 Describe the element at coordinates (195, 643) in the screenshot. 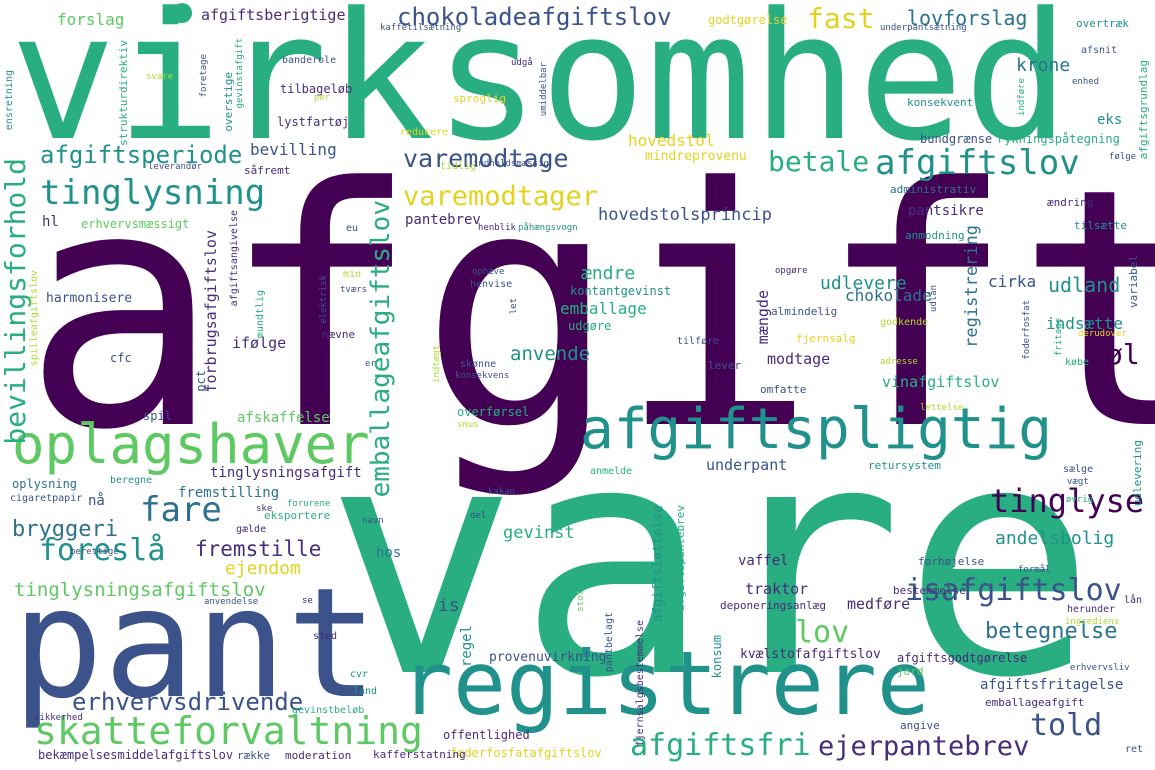

I see `word: pant` at that location.